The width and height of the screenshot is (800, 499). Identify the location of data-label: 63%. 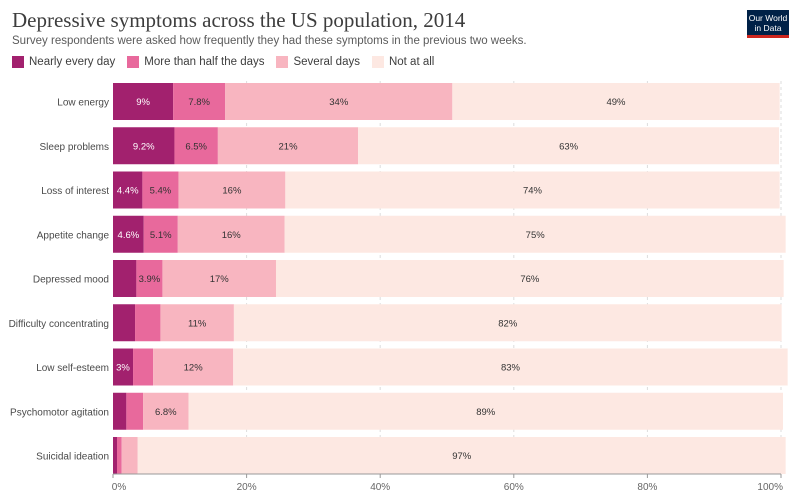
(569, 146).